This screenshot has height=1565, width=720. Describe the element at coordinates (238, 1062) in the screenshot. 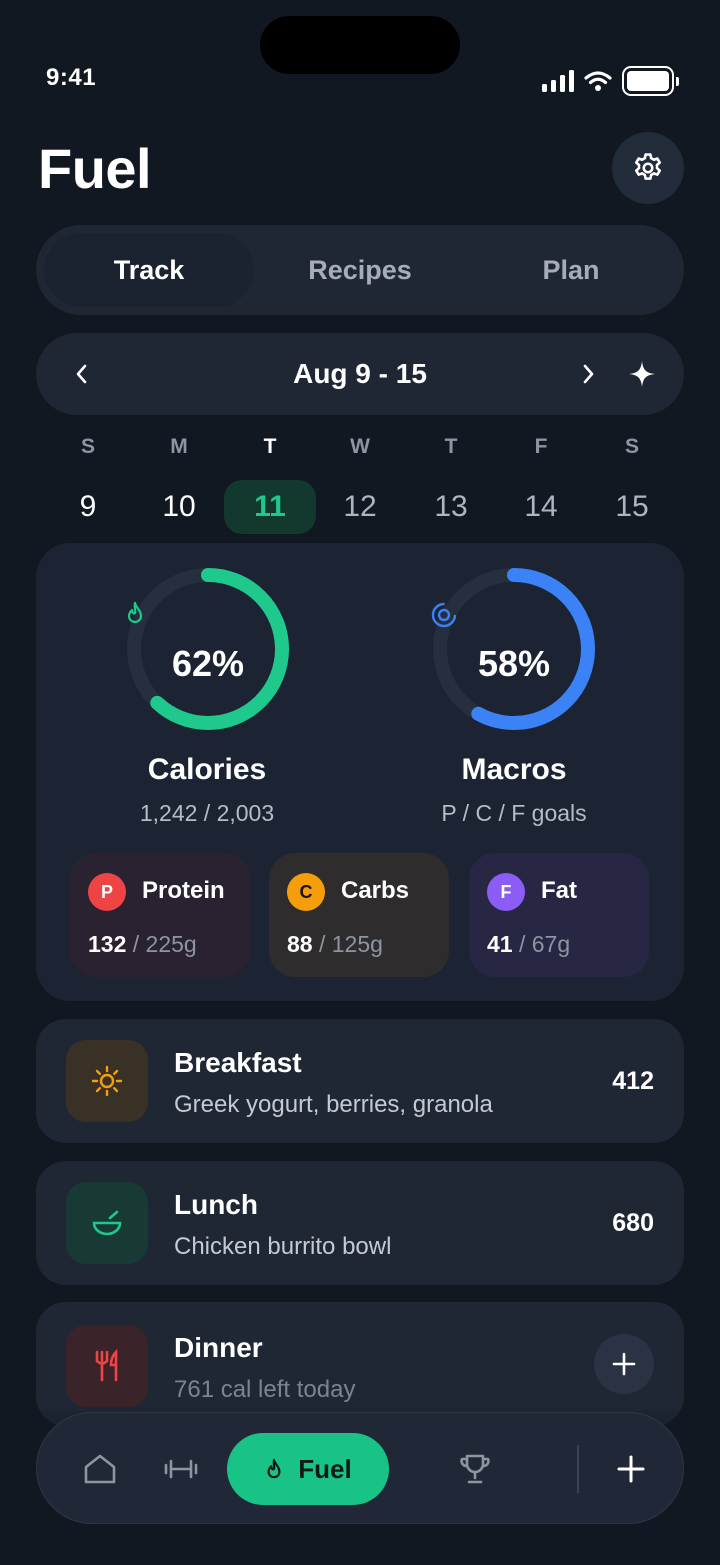

I see `meal-title: Breakfast` at that location.